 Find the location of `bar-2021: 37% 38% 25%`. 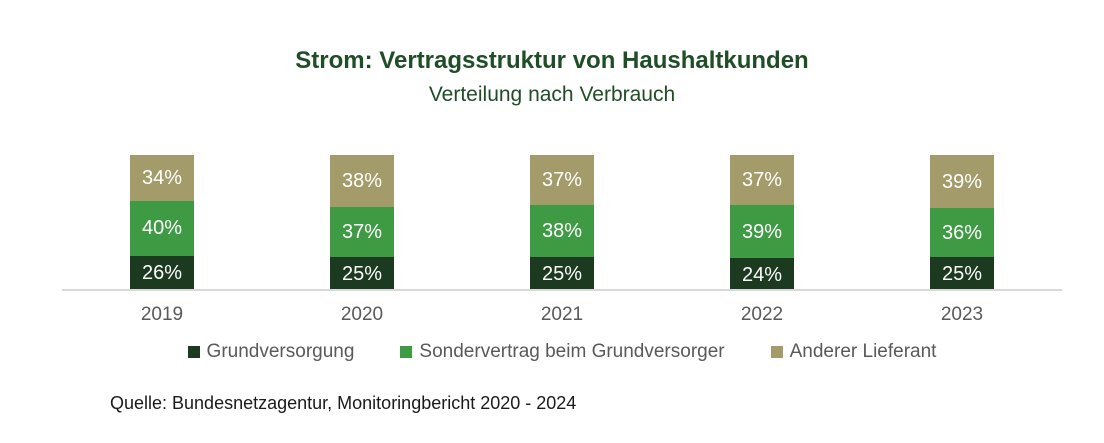

bar-2021: 37% 38% 25% is located at coordinates (562, 223).